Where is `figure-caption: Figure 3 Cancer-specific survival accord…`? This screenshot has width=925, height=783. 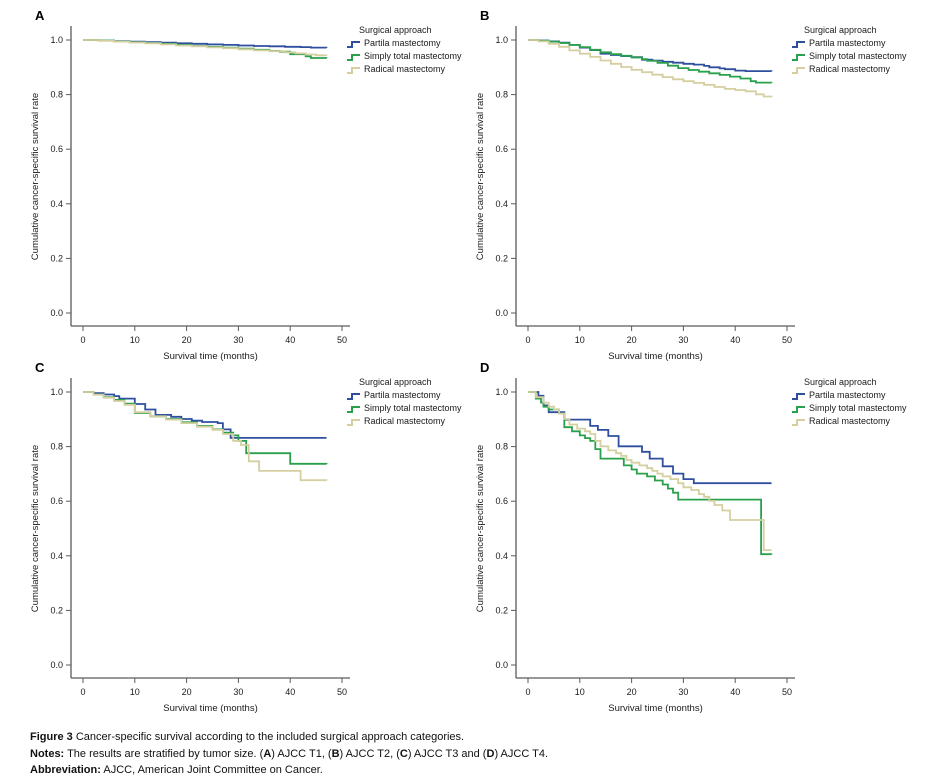 figure-caption: Figure 3 Cancer-specific survival accord… is located at coordinates (289, 754).